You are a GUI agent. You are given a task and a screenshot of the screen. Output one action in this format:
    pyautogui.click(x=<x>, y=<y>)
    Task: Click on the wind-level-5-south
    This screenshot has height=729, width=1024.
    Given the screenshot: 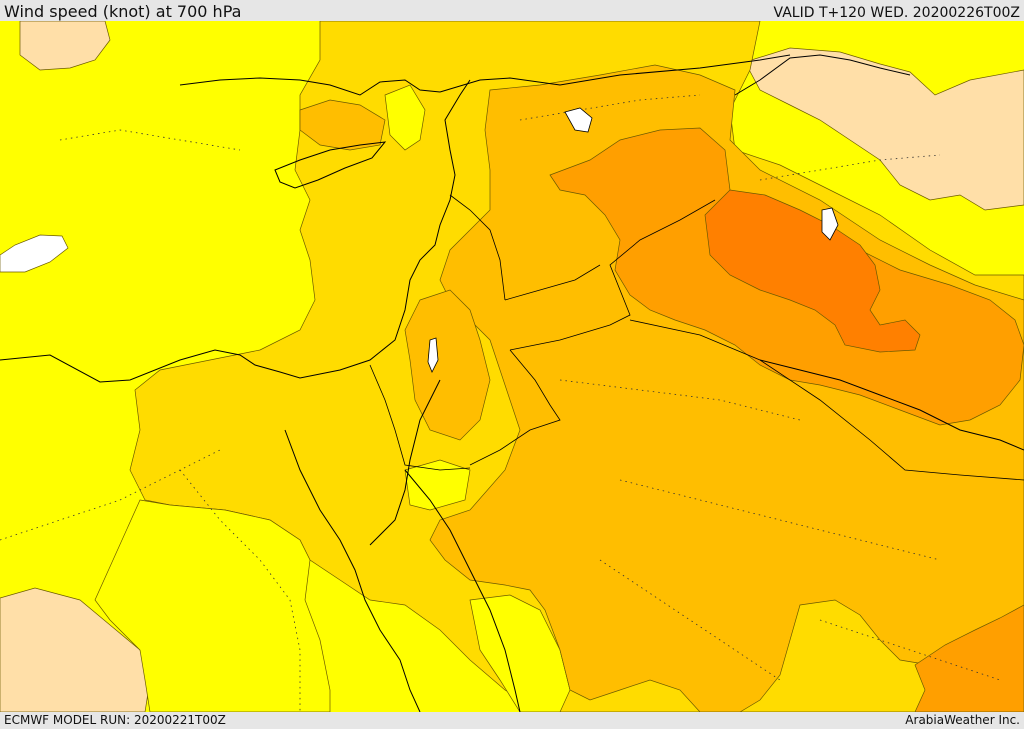 What is the action you would take?
    pyautogui.click(x=969, y=658)
    